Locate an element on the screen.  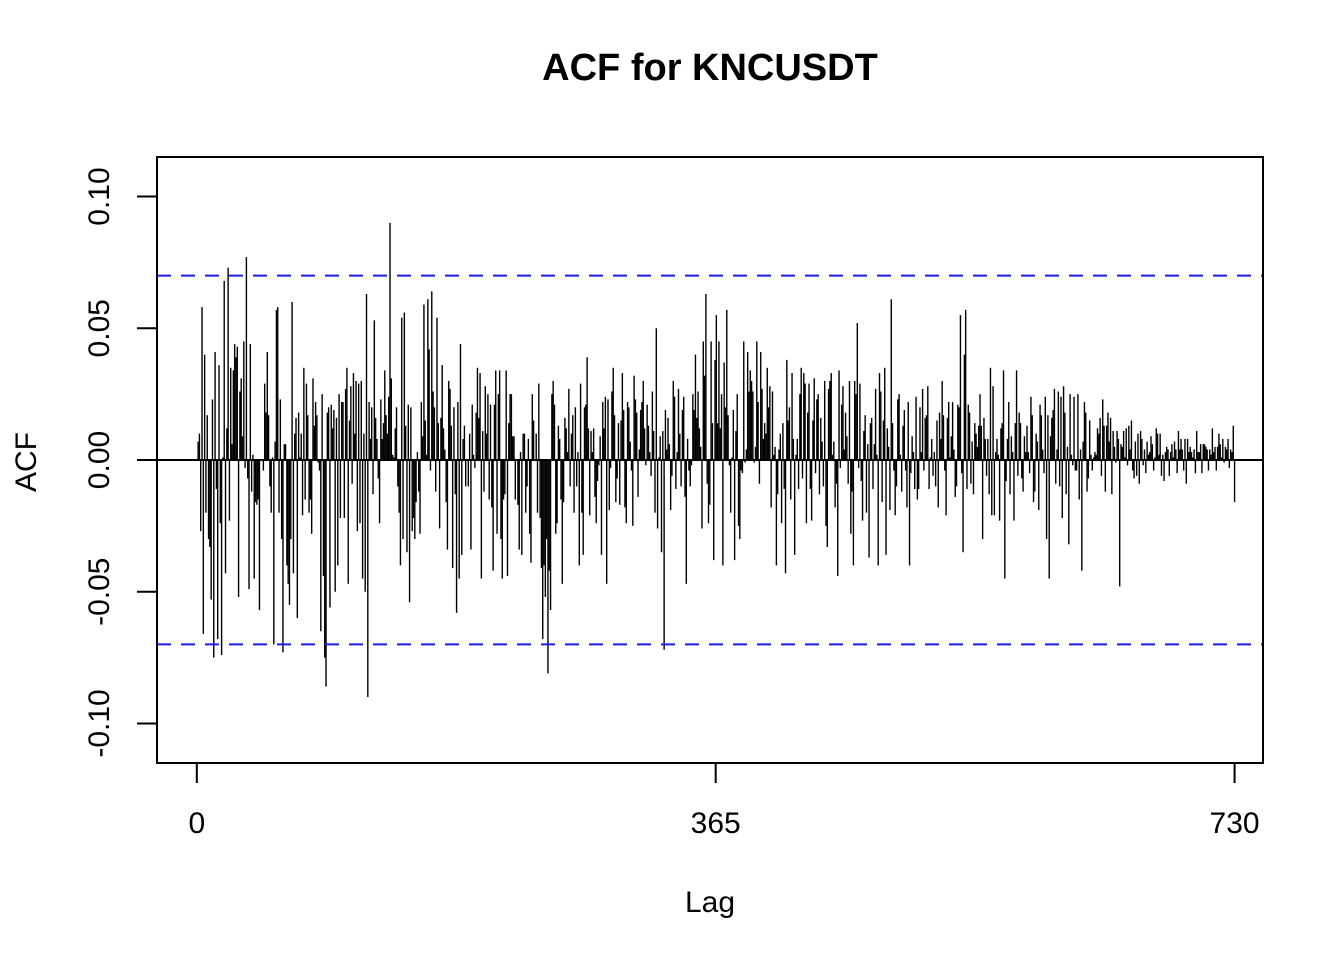
y-axis-label: ACF is located at coordinates (26, 462).